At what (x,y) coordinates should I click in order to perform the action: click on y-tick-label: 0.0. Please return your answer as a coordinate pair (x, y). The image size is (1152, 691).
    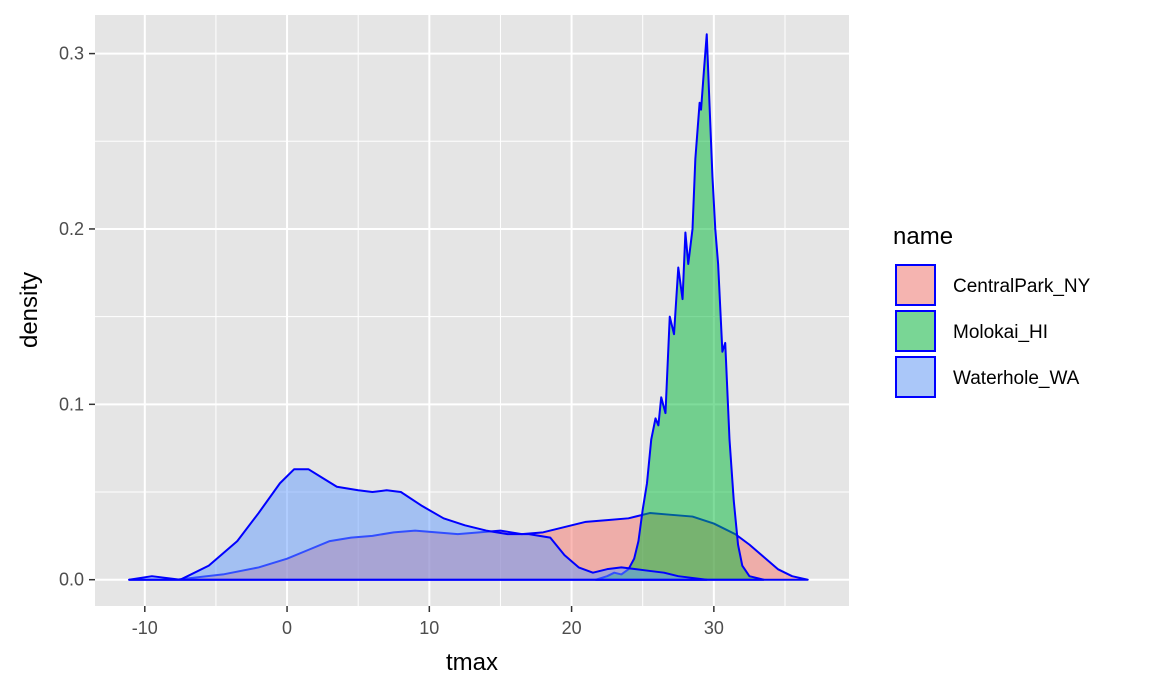
    Looking at the image, I should click on (71, 580).